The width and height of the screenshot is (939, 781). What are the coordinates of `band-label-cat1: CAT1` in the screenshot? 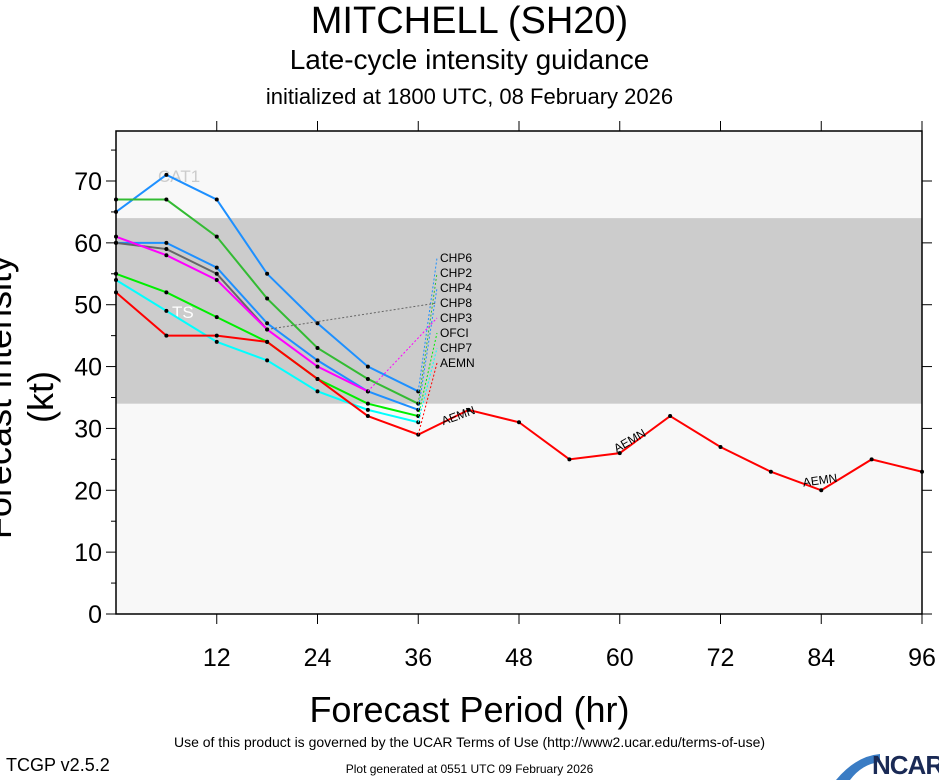 It's located at (179, 176).